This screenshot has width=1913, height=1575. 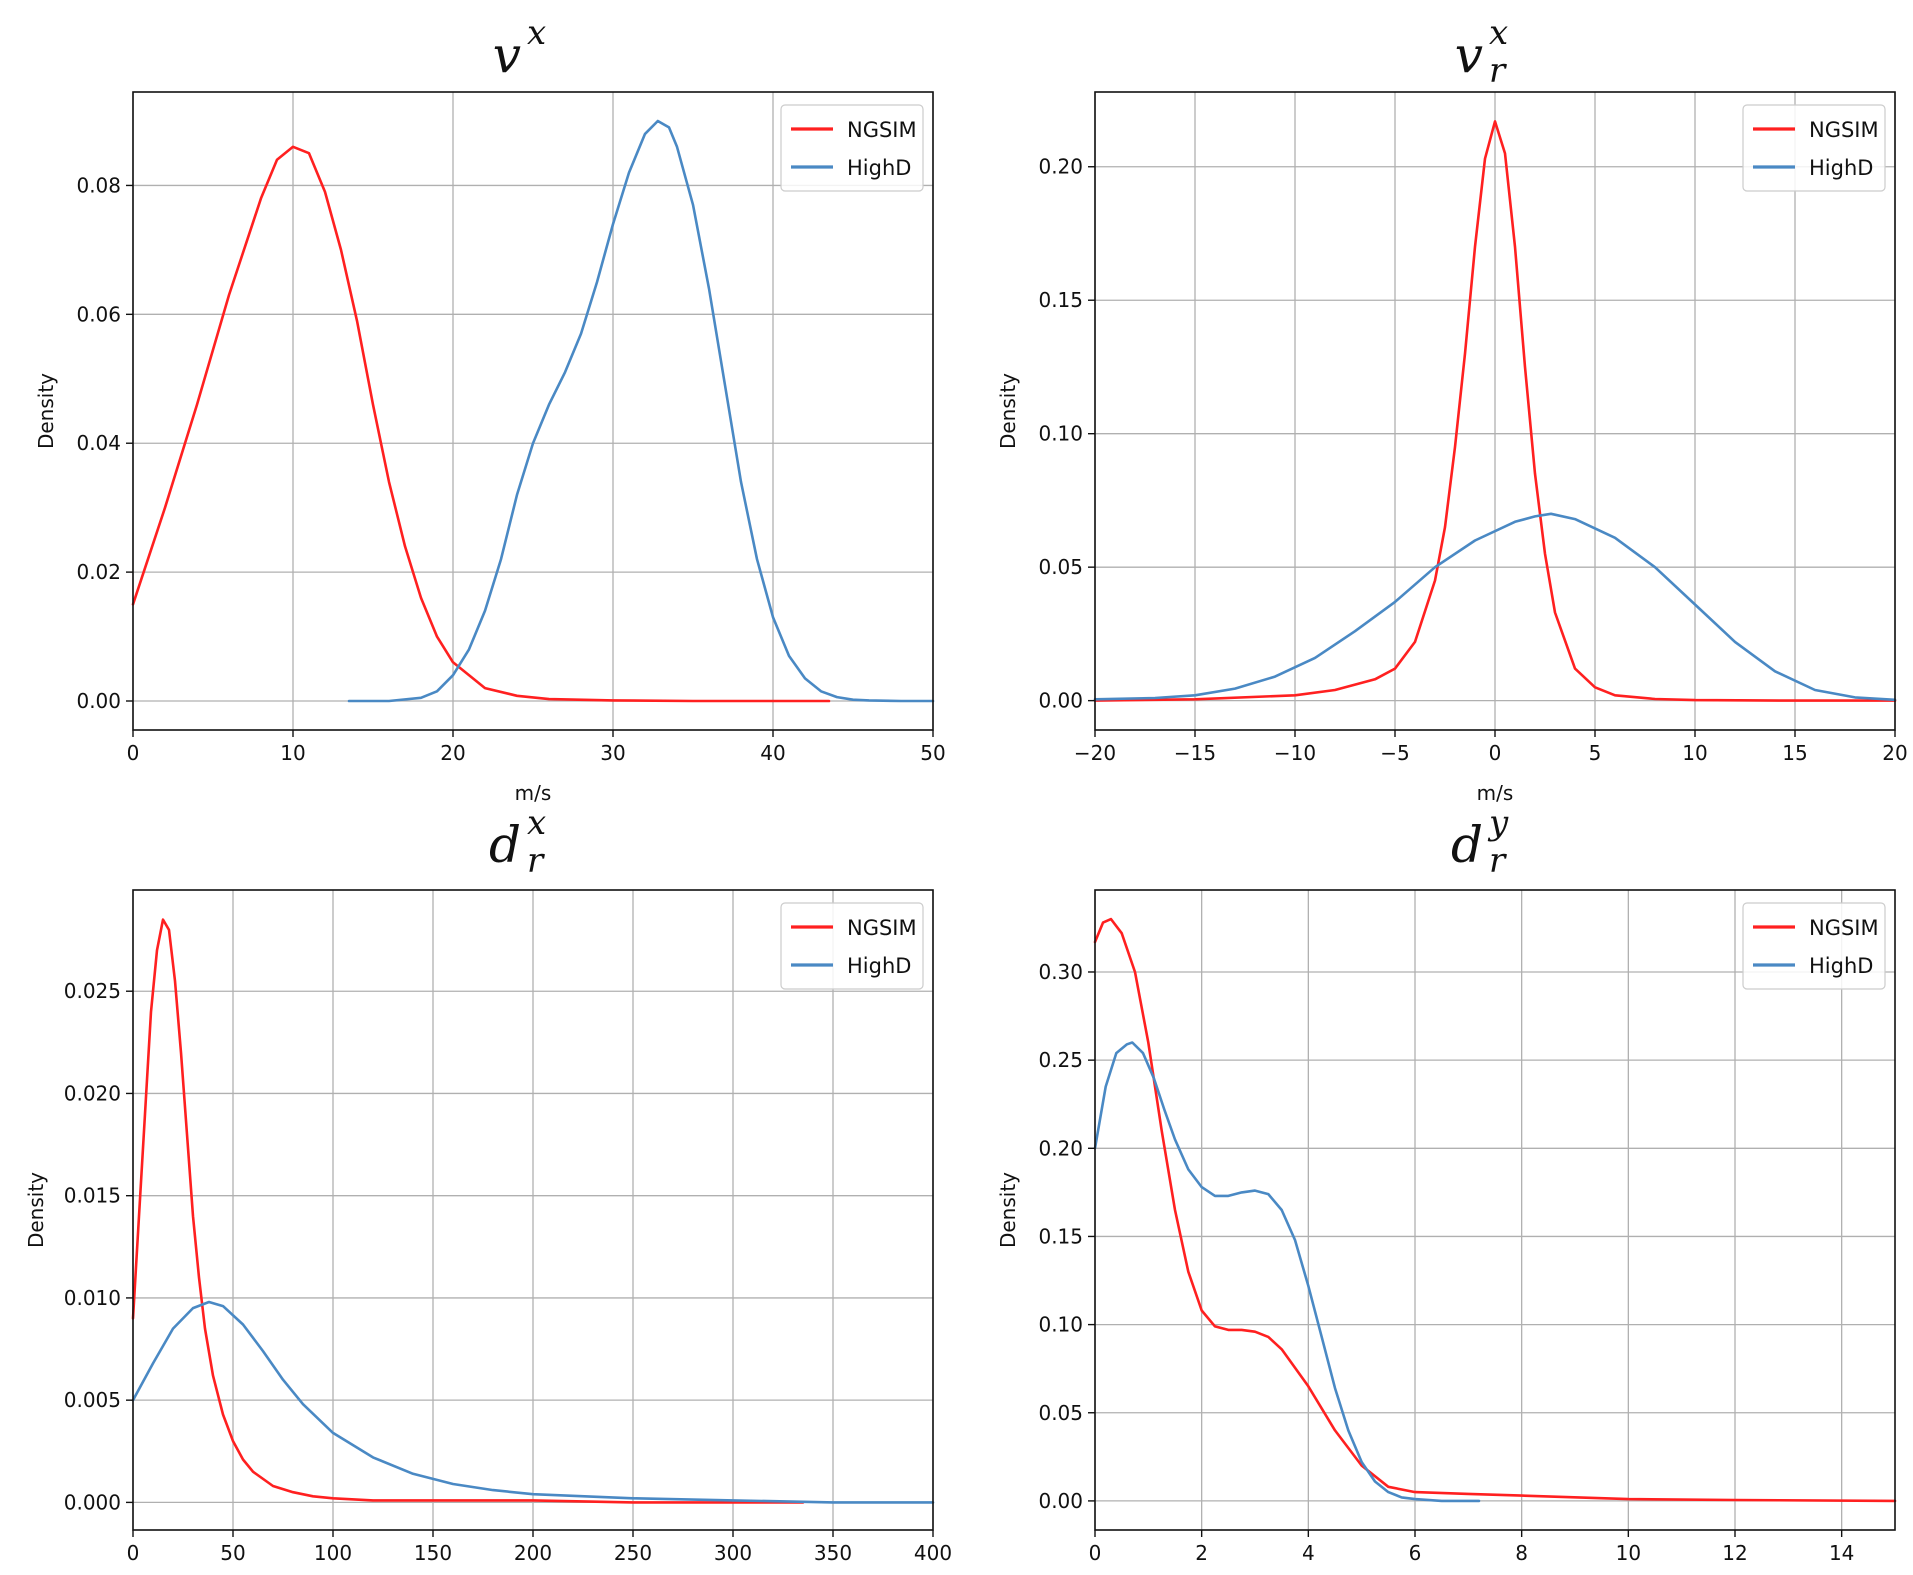 What do you see at coordinates (1295, 753) in the screenshot?
I see `x-tick-label: −10` at bounding box center [1295, 753].